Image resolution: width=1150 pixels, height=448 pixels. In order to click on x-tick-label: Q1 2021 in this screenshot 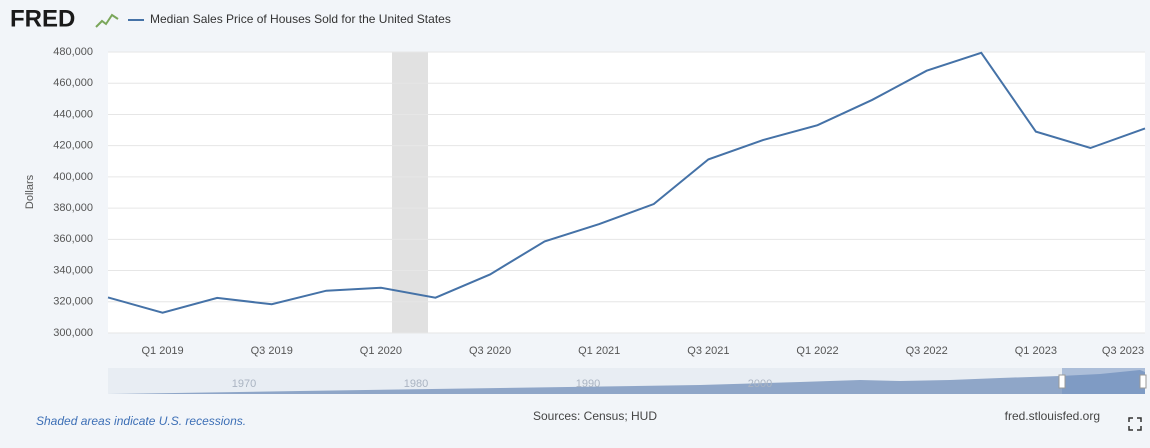, I will do `click(599, 351)`.